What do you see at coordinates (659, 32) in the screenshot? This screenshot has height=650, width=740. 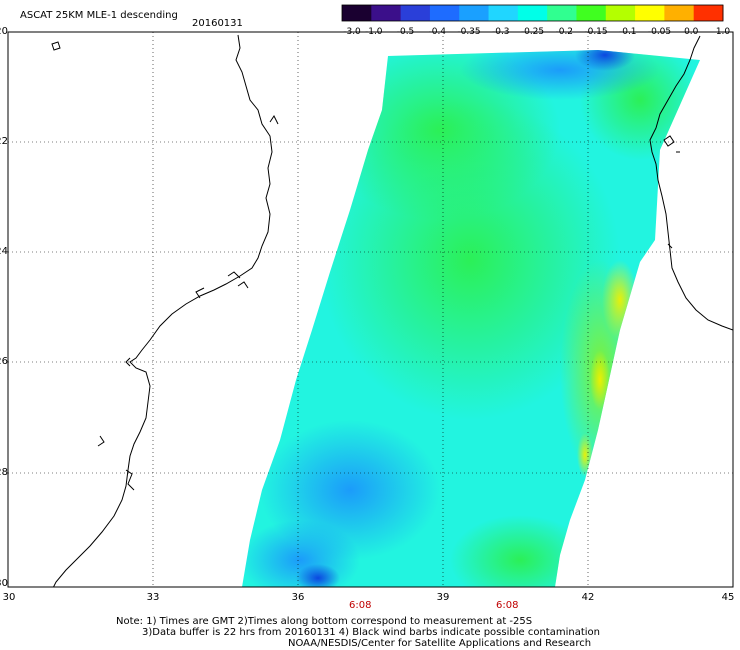 I see `colorbar-label: -0.05` at bounding box center [659, 32].